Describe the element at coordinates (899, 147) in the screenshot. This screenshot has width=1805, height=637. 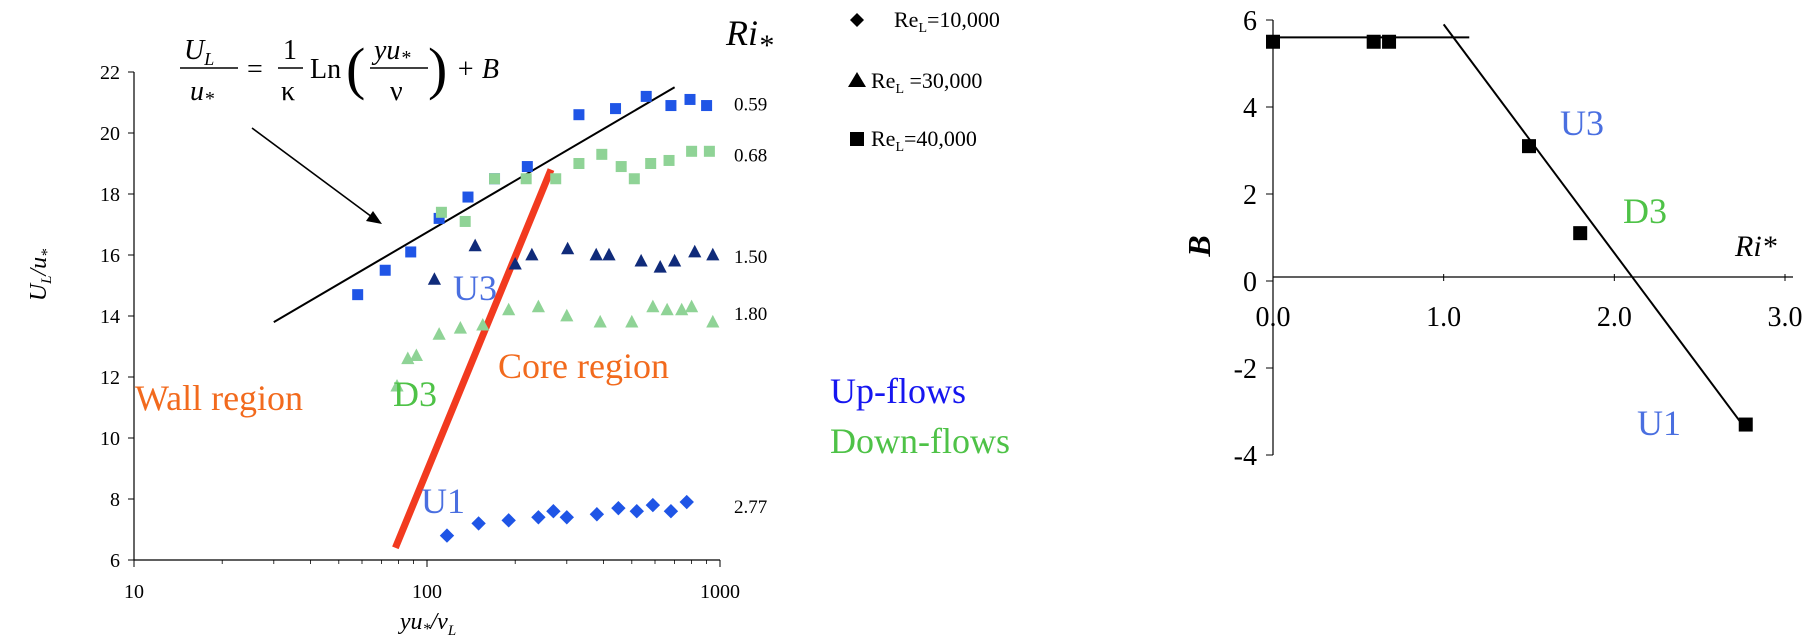
I see `legend-sub-3: L` at that location.